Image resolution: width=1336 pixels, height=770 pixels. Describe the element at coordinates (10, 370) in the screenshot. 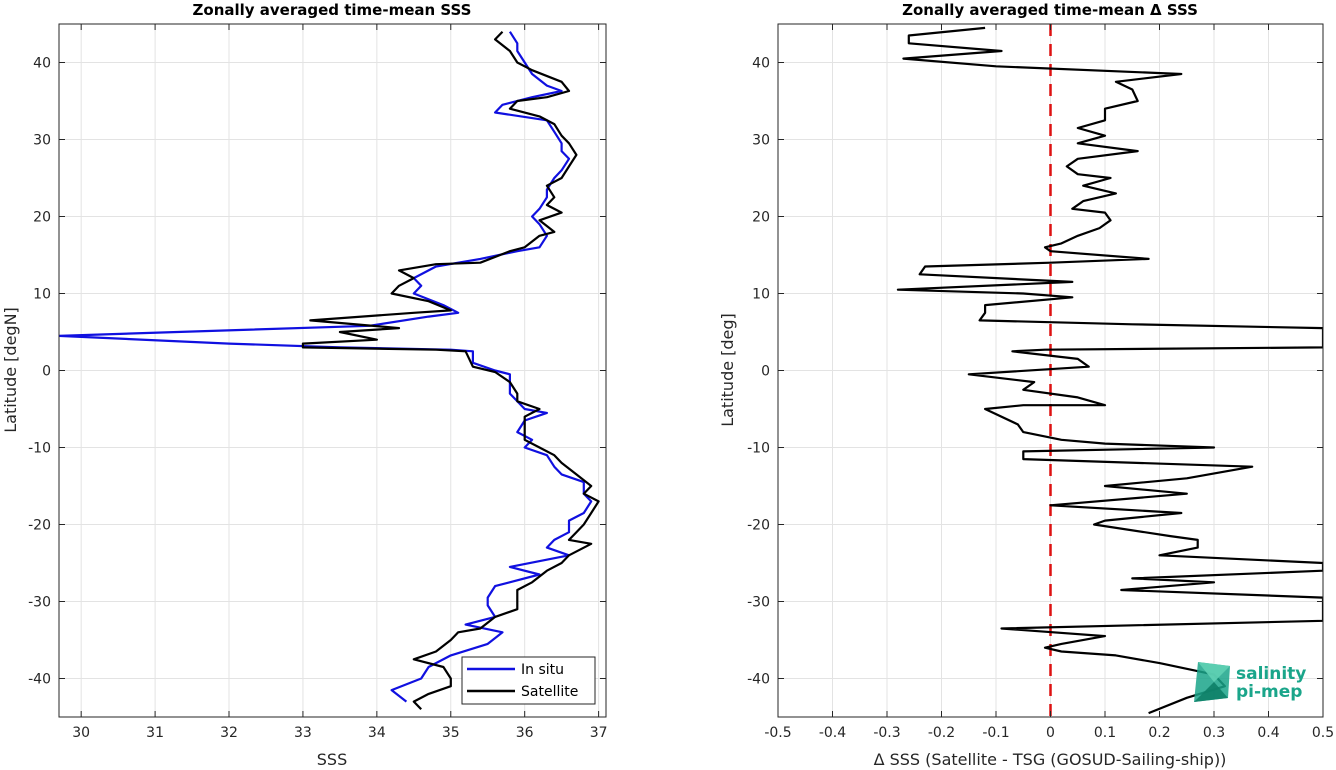

I see `sss-y-axis-label: Latitude [degN]` at that location.